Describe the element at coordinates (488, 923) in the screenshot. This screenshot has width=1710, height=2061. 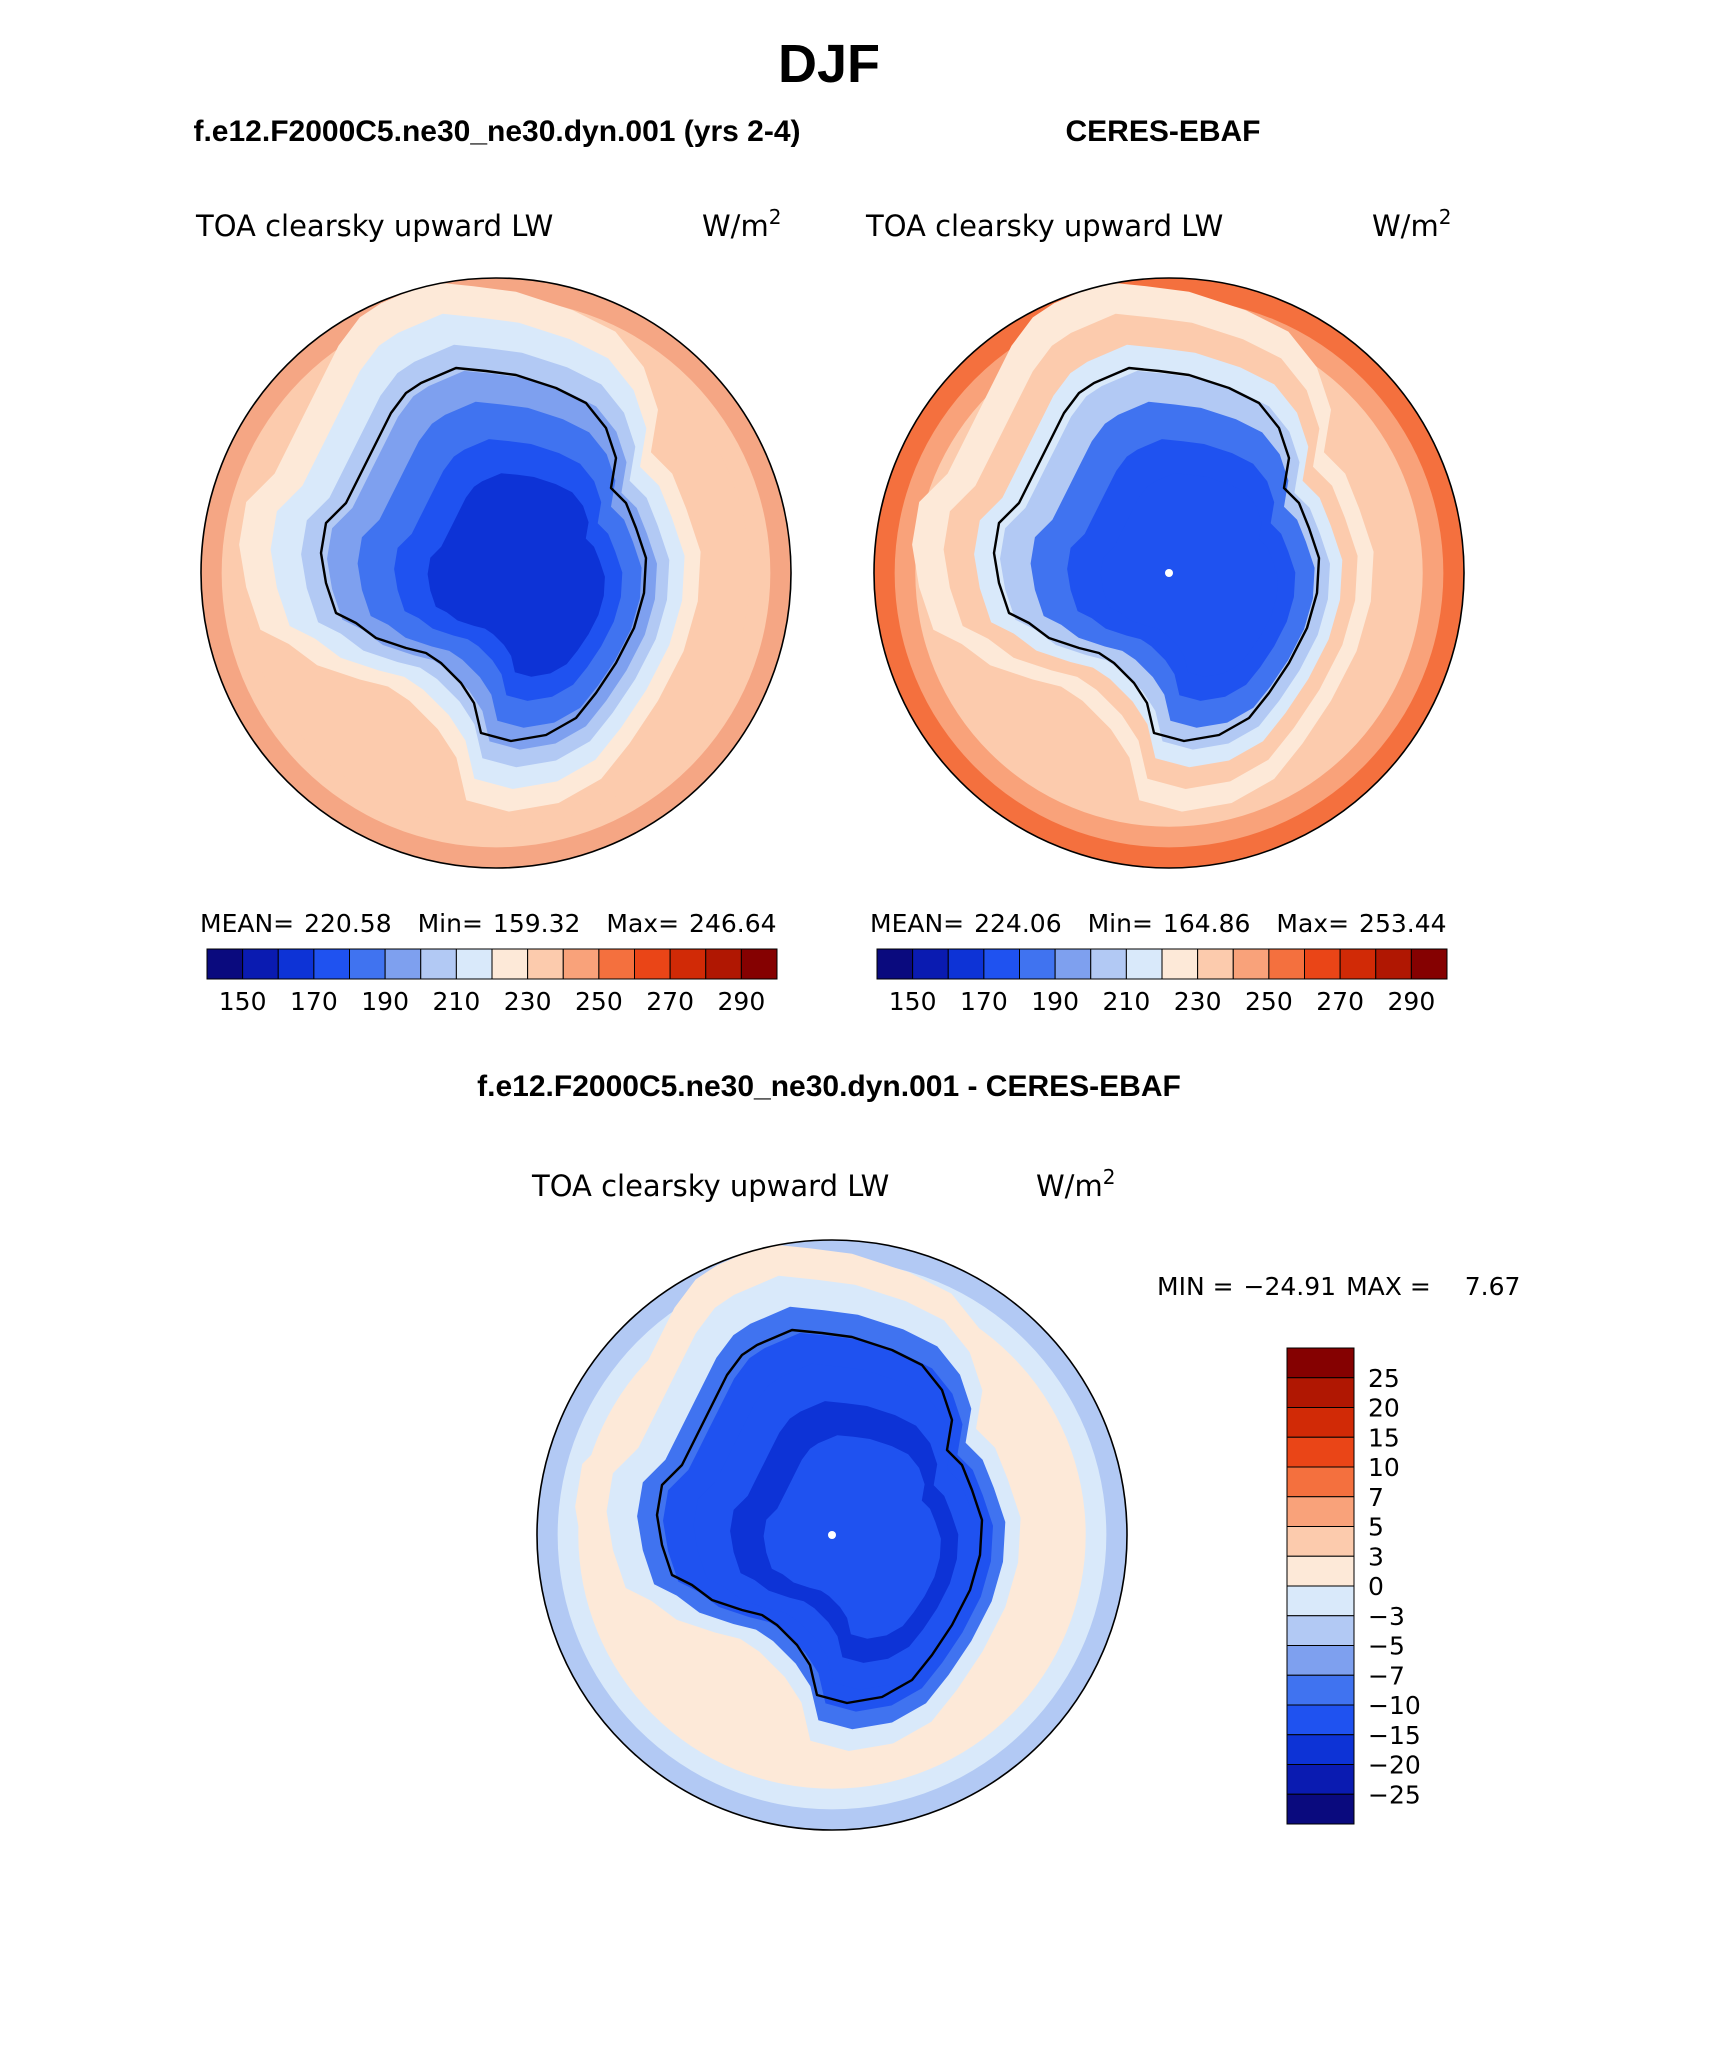
I see `stats-line: MEAN= 220.58 Min= 159.32 Max= 246.64` at that location.